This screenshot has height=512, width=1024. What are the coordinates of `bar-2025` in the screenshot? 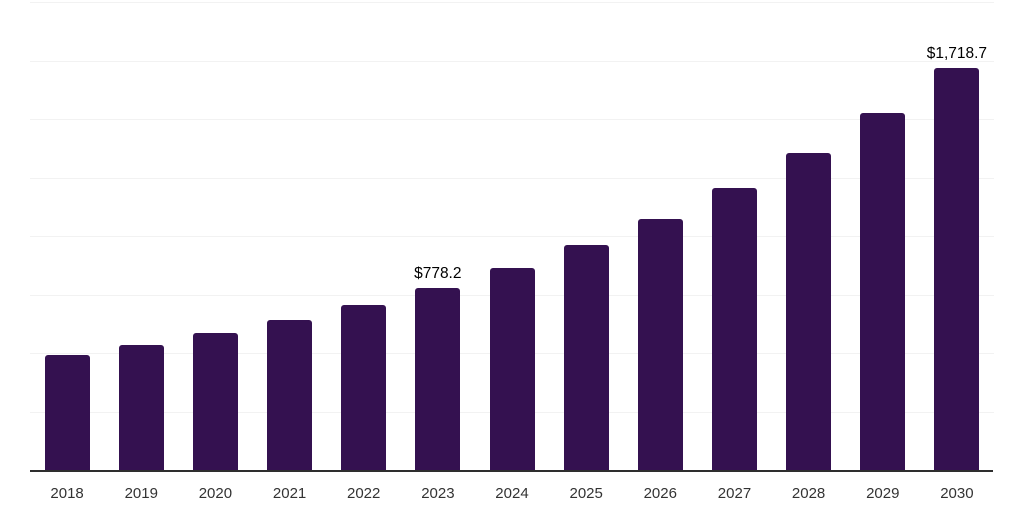 It's located at (586, 357).